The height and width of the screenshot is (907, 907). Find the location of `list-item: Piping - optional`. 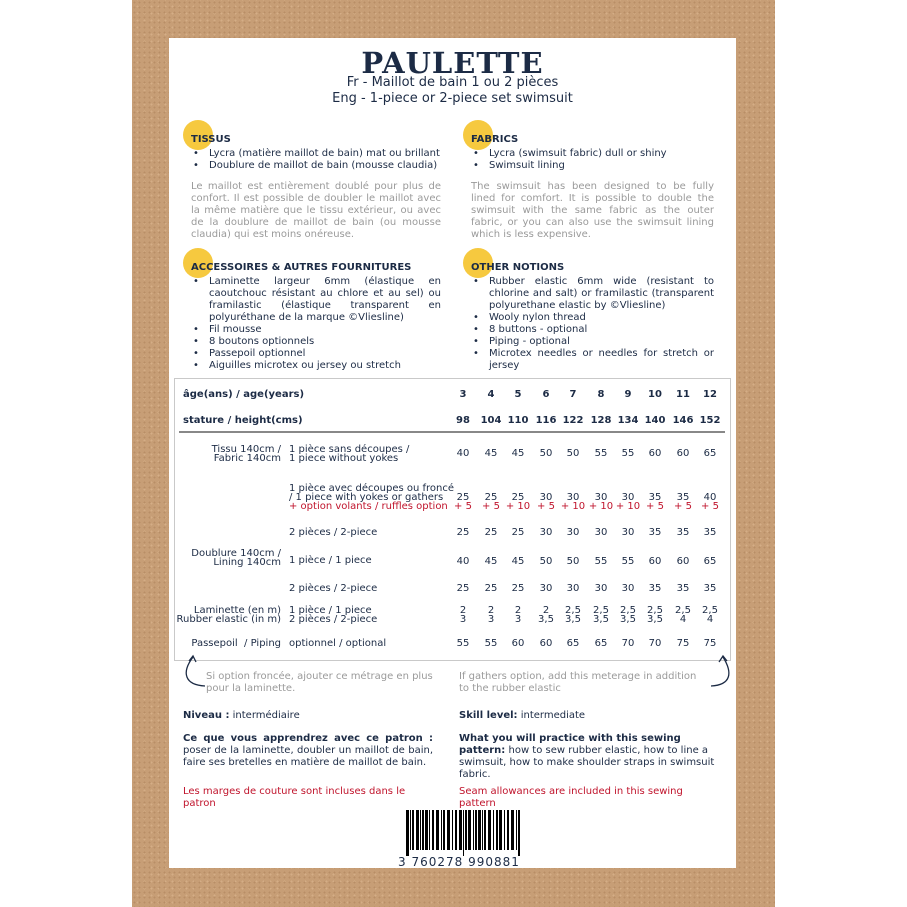

list-item: Piping - optional is located at coordinates (592, 342).